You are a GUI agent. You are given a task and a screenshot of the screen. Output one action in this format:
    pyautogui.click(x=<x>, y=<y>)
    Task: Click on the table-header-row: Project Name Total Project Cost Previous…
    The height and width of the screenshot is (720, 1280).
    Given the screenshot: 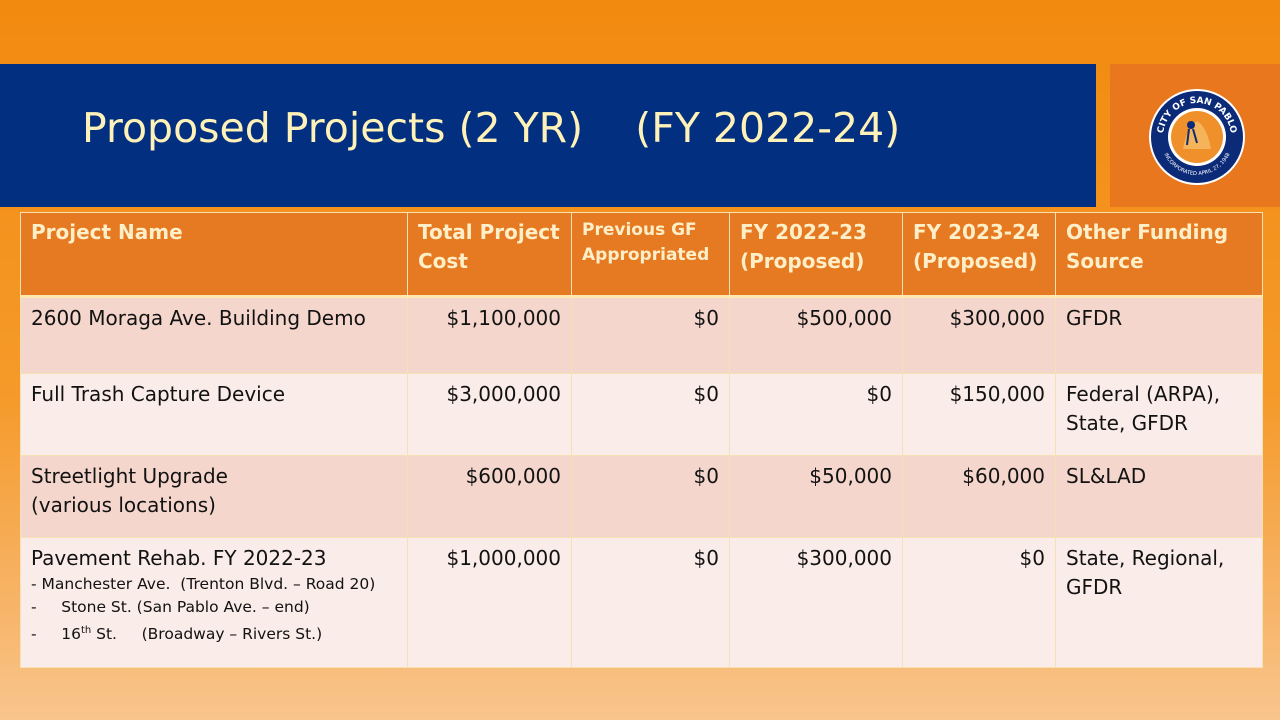 What is the action you would take?
    pyautogui.click(x=641, y=255)
    